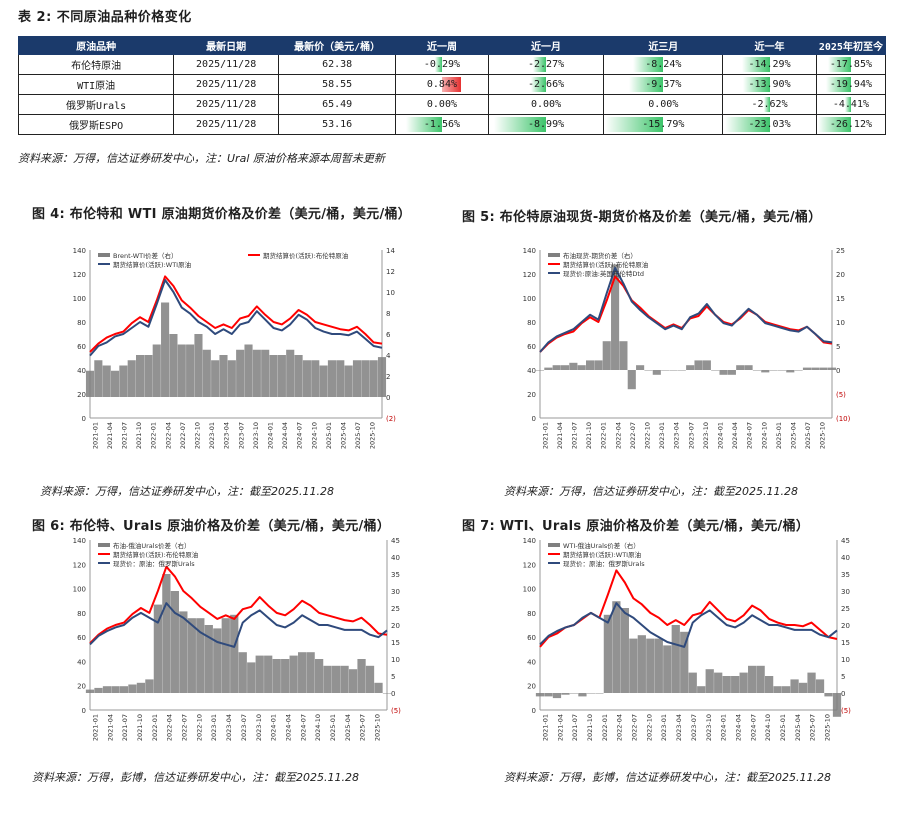 The height and width of the screenshot is (817, 917). Describe the element at coordinates (851, 45) in the screenshot. I see `header-cell: 2025年初至今` at that location.